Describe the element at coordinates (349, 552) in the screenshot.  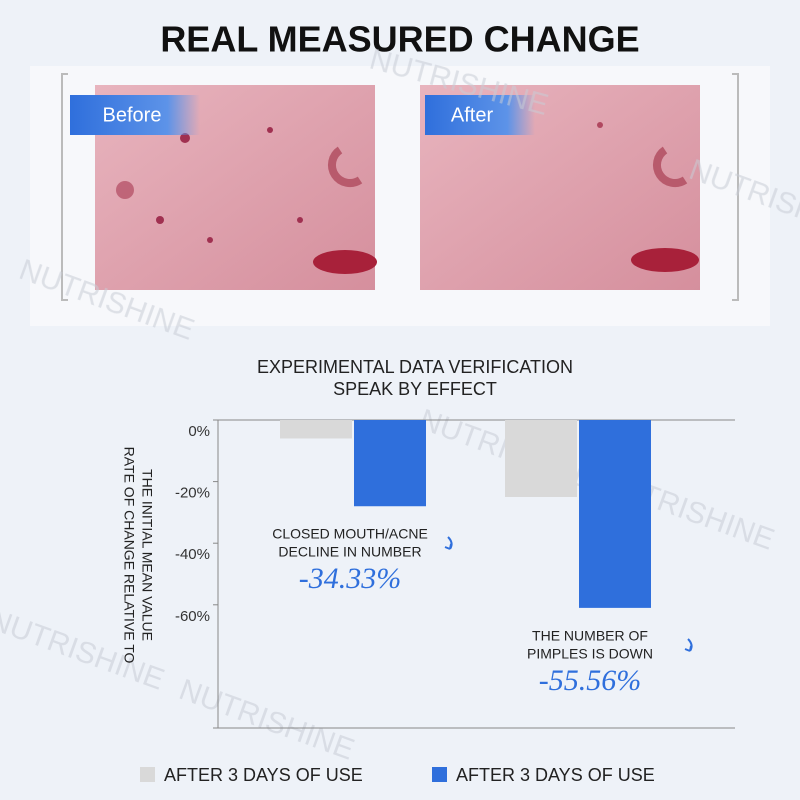
I see `annotation-text: DECLINE IN NUMBER` at that location.